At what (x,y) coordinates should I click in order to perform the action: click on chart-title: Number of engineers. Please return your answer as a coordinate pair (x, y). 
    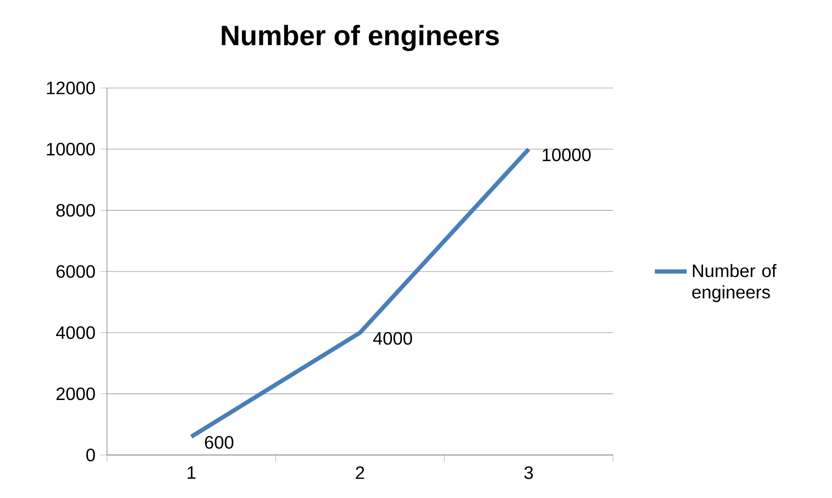
    Looking at the image, I should click on (360, 38).